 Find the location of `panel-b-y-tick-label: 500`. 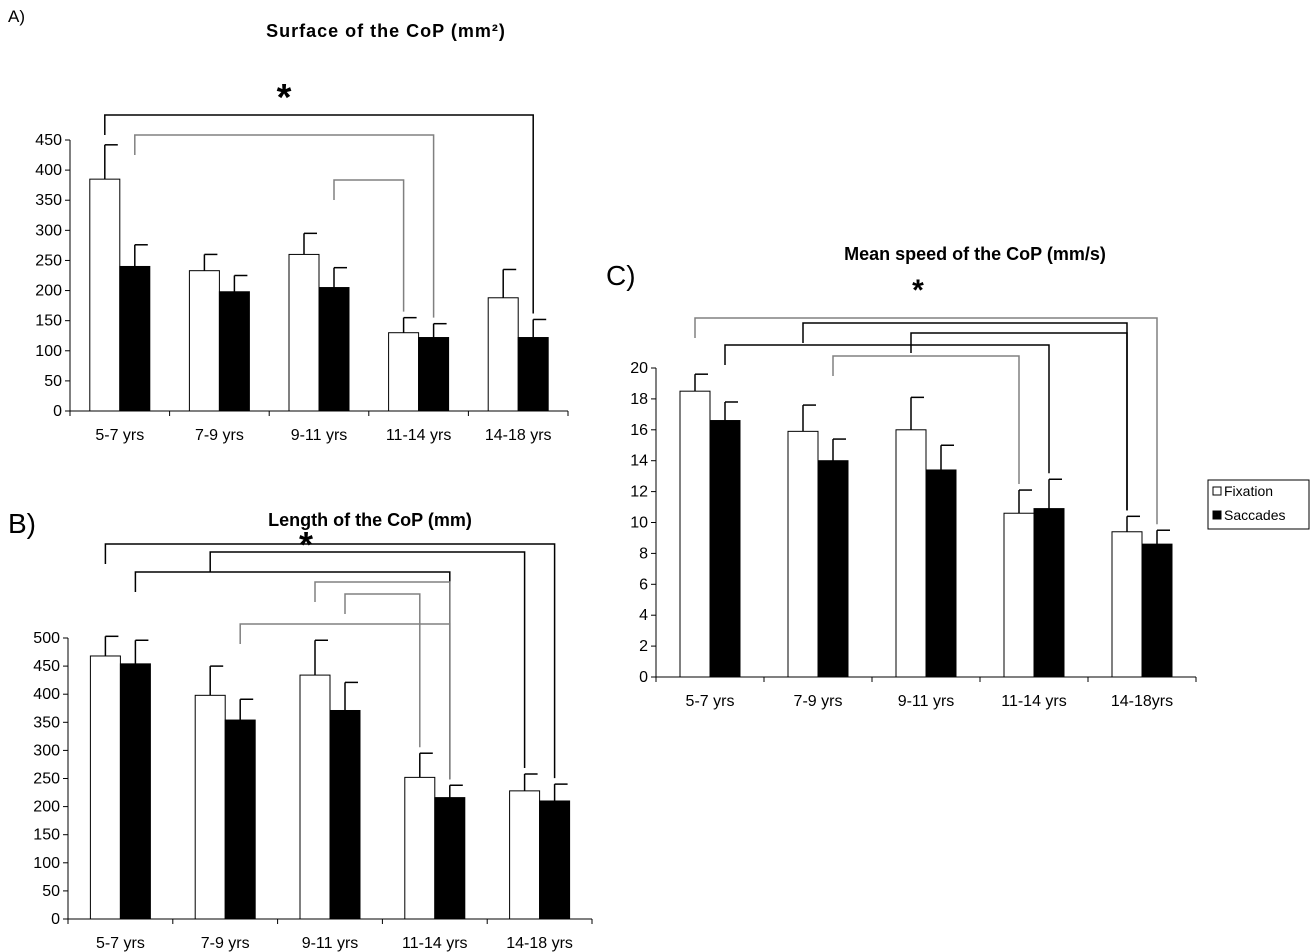

panel-b-y-tick-label: 500 is located at coordinates (46, 638).